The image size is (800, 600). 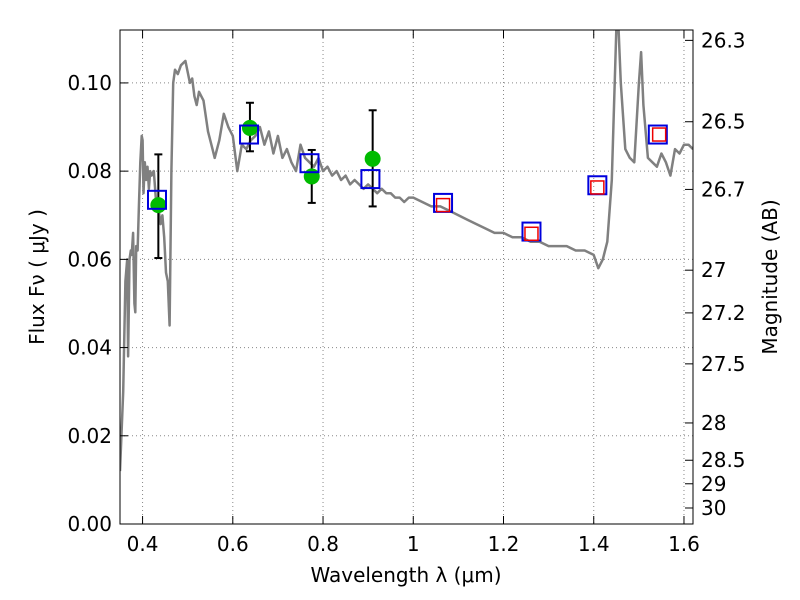 I want to click on y-tick-label: 0.04, so click(x=89, y=348).